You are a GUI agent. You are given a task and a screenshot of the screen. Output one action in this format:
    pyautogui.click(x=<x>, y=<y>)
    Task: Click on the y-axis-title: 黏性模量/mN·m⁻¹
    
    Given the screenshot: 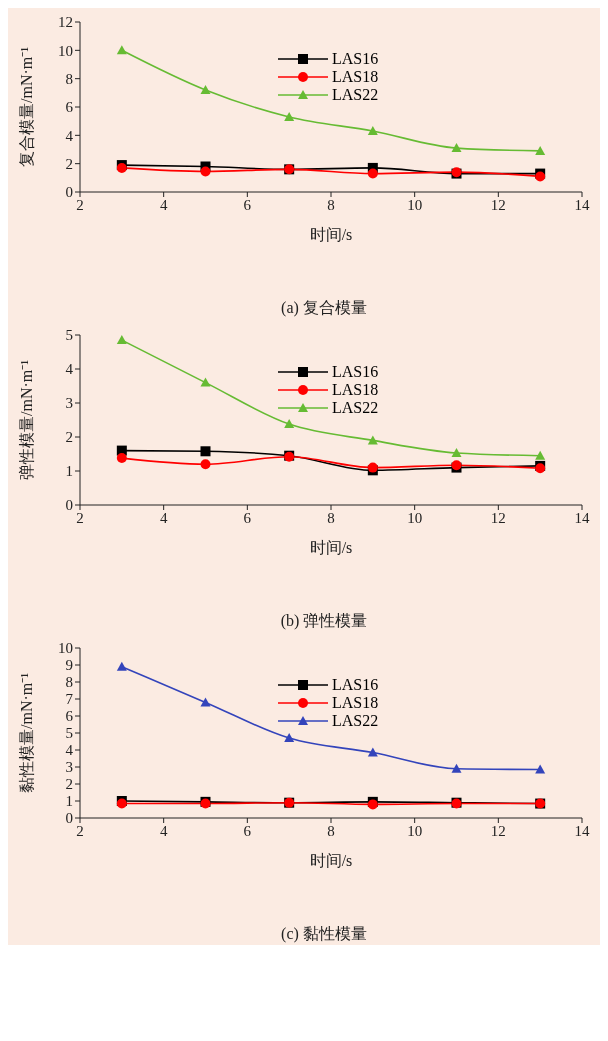 What is the action you would take?
    pyautogui.click(x=26, y=733)
    